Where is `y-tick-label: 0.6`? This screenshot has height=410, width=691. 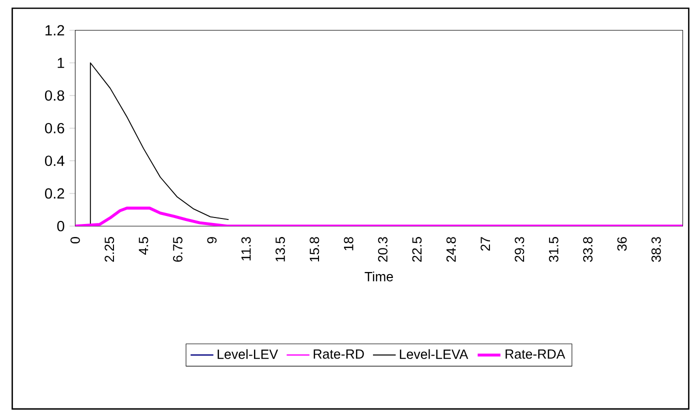
y-tick-label: 0.6 is located at coordinates (54, 128).